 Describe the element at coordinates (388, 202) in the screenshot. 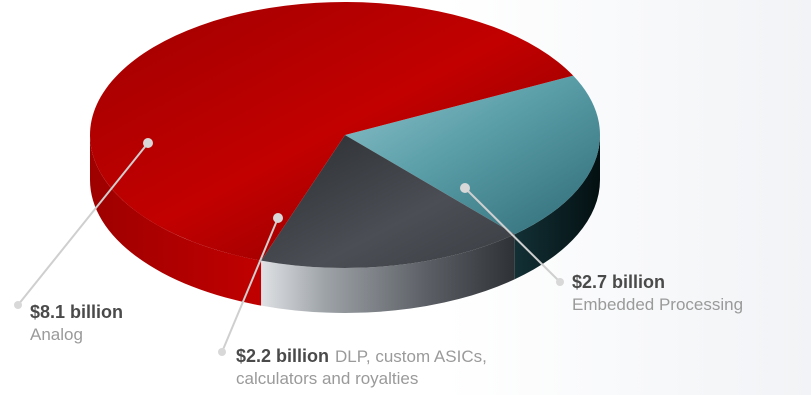

I see `pie-slice-dlp-asic` at that location.